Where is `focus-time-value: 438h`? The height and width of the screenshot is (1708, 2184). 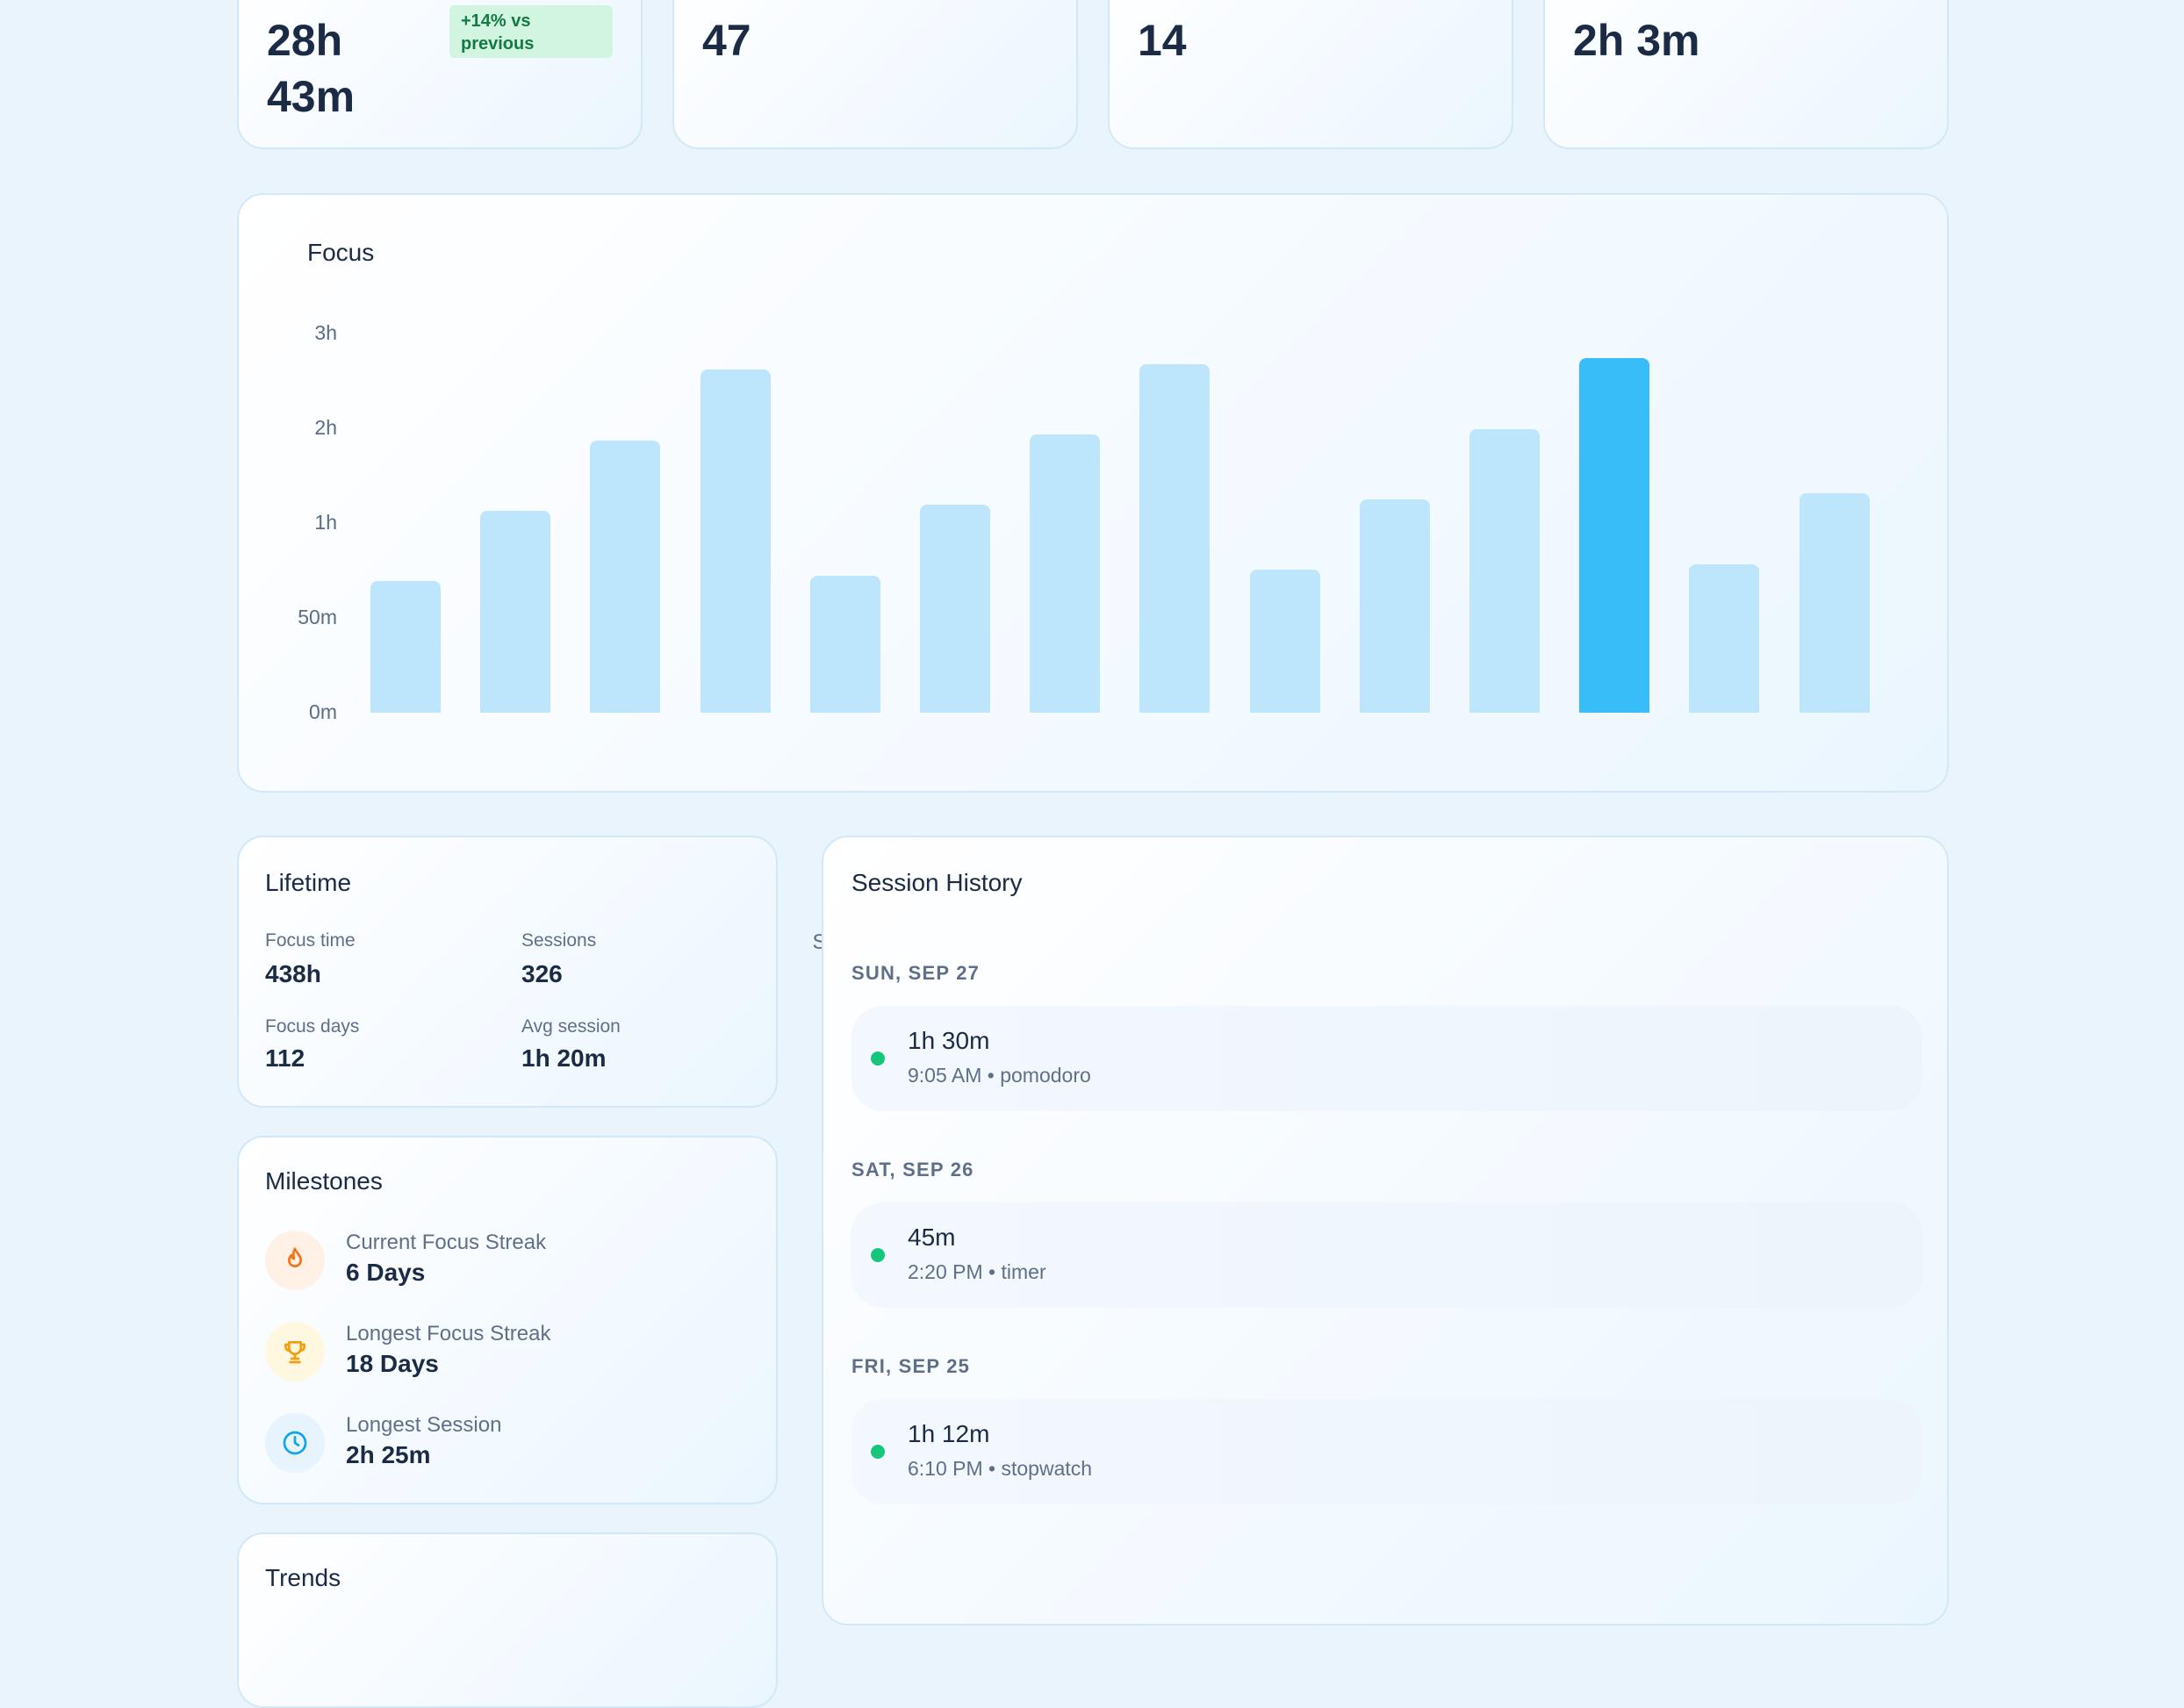 focus-time-value: 438h is located at coordinates (293, 973).